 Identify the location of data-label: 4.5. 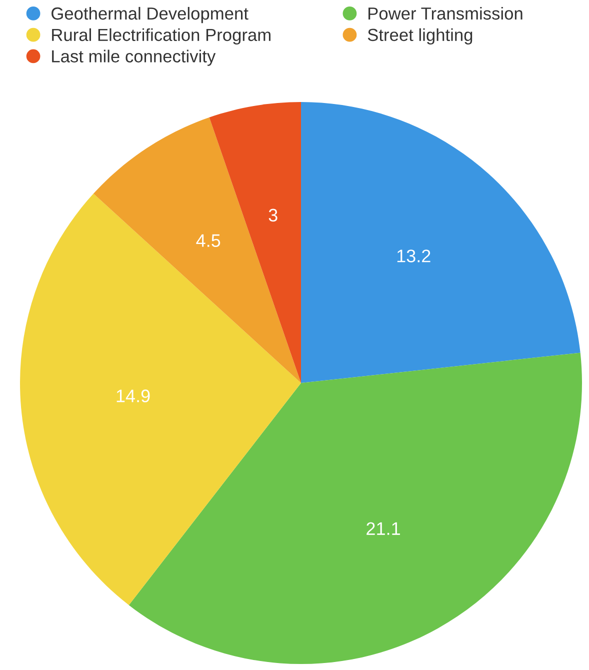
(208, 240).